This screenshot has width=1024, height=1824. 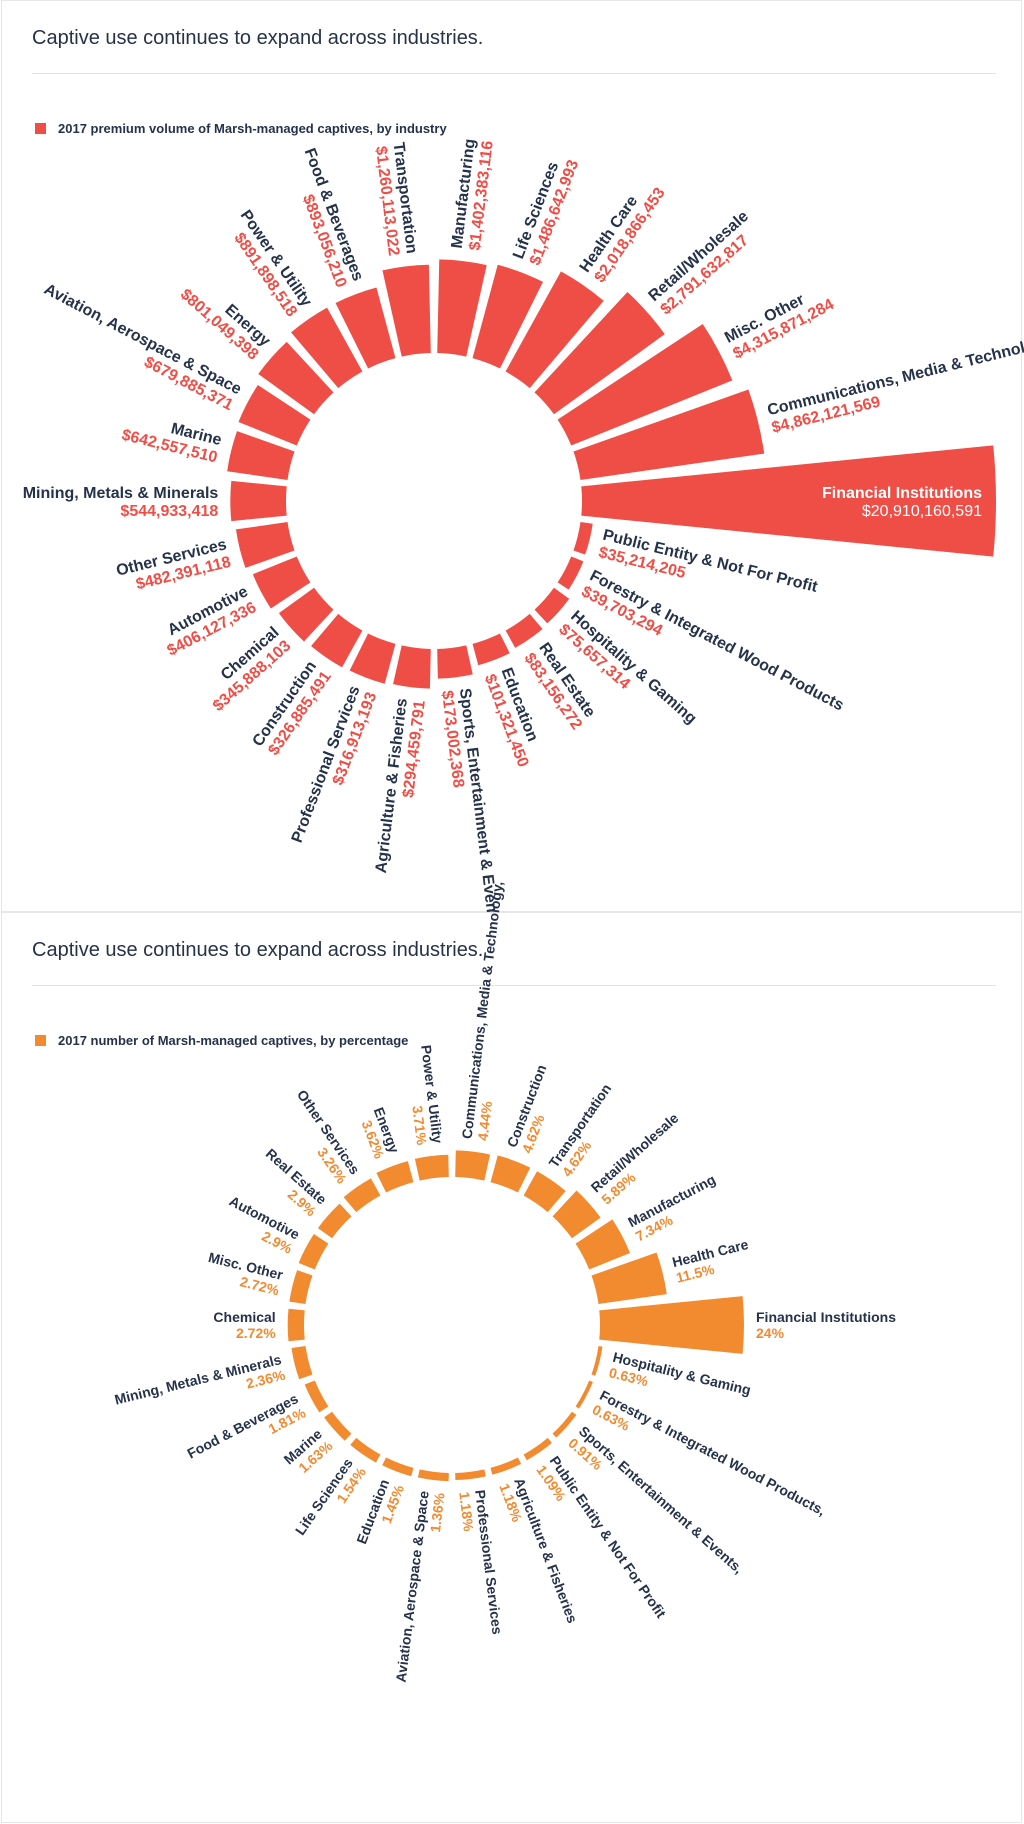 What do you see at coordinates (169, 511) in the screenshot?
I see `value-label: $544,933,418` at bounding box center [169, 511].